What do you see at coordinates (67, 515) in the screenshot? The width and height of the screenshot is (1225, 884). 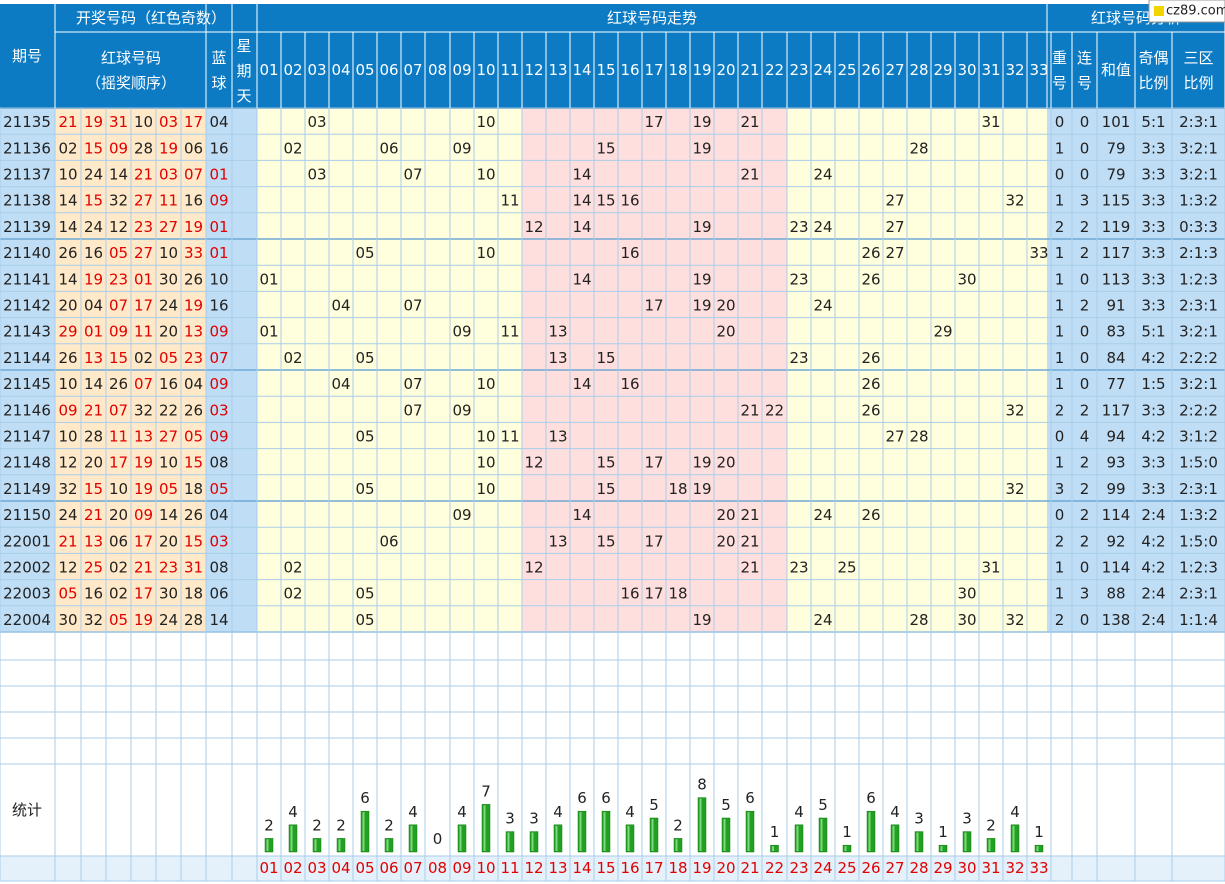 I see `red-ball-cell: 24` at bounding box center [67, 515].